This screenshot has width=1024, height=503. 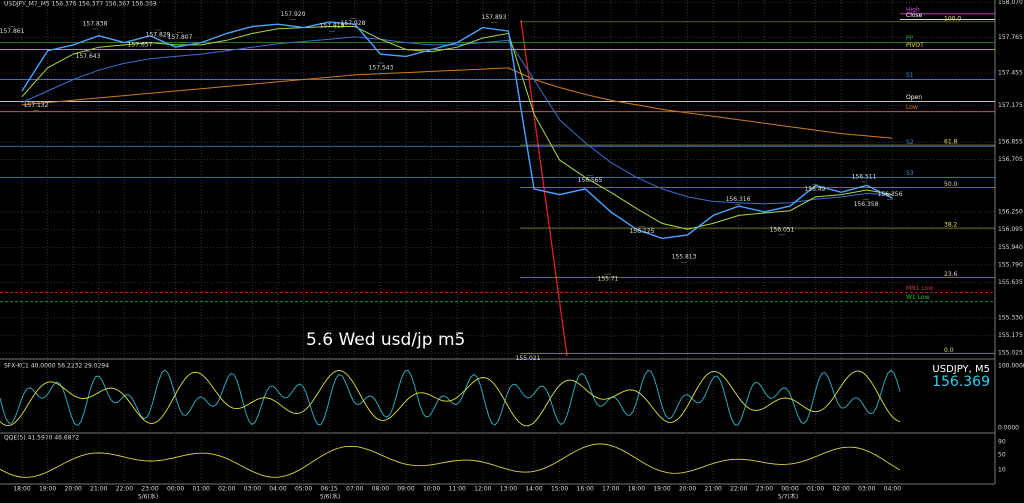 I want to click on price-label: 156.565, so click(x=590, y=180).